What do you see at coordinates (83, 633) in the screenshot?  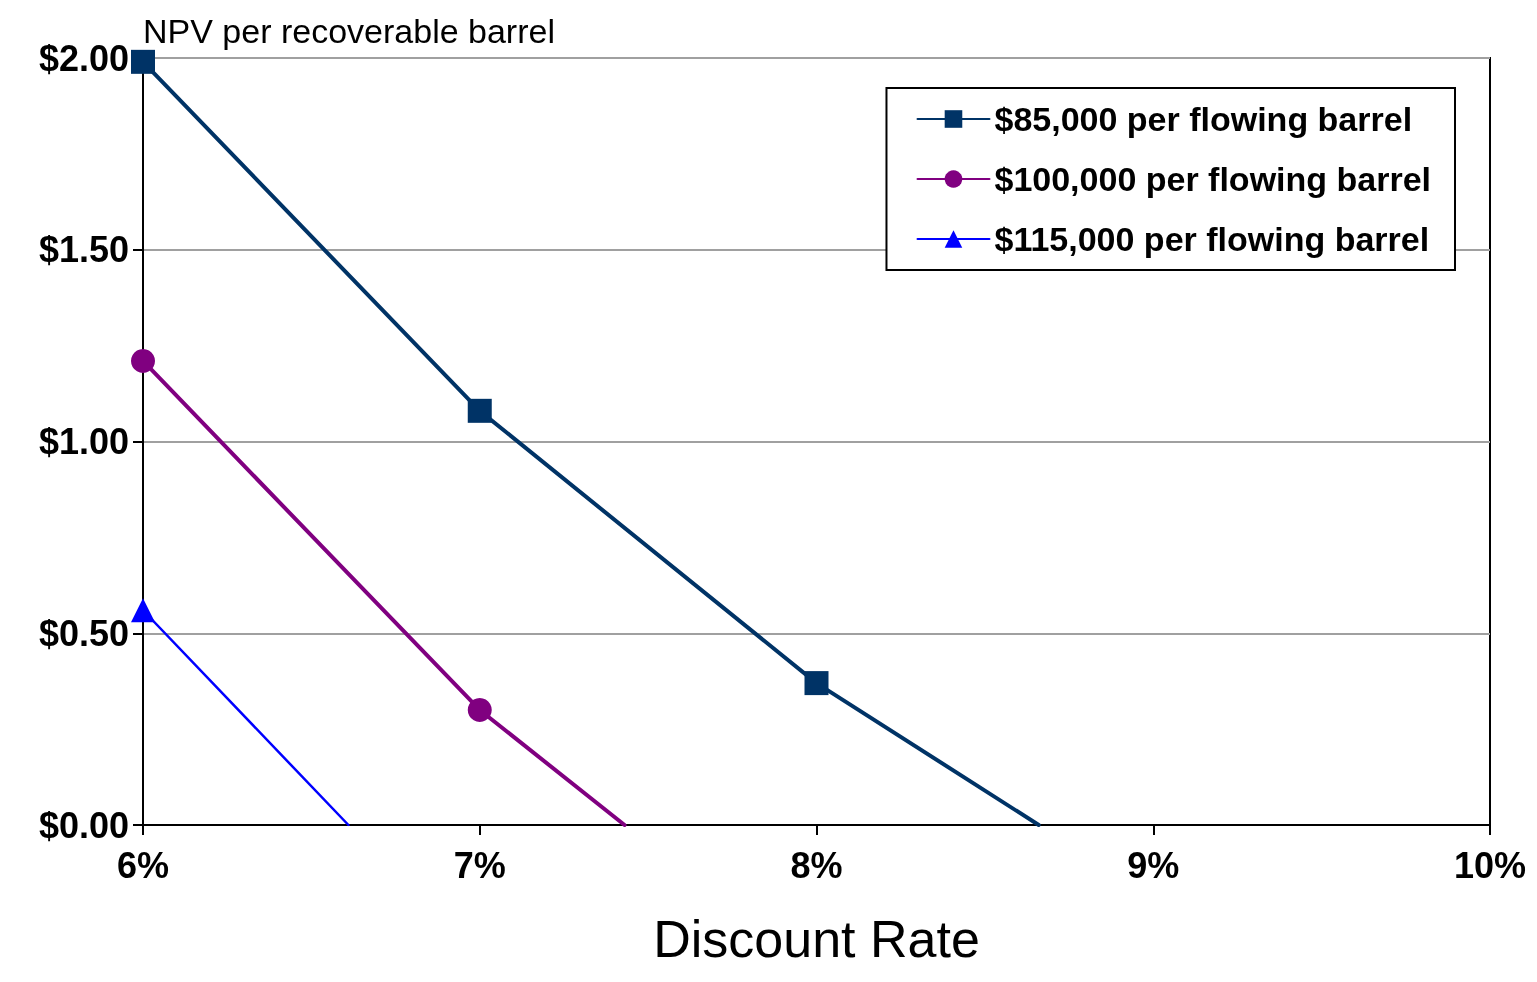 I see `y-tick-label: $0.50` at bounding box center [83, 633].